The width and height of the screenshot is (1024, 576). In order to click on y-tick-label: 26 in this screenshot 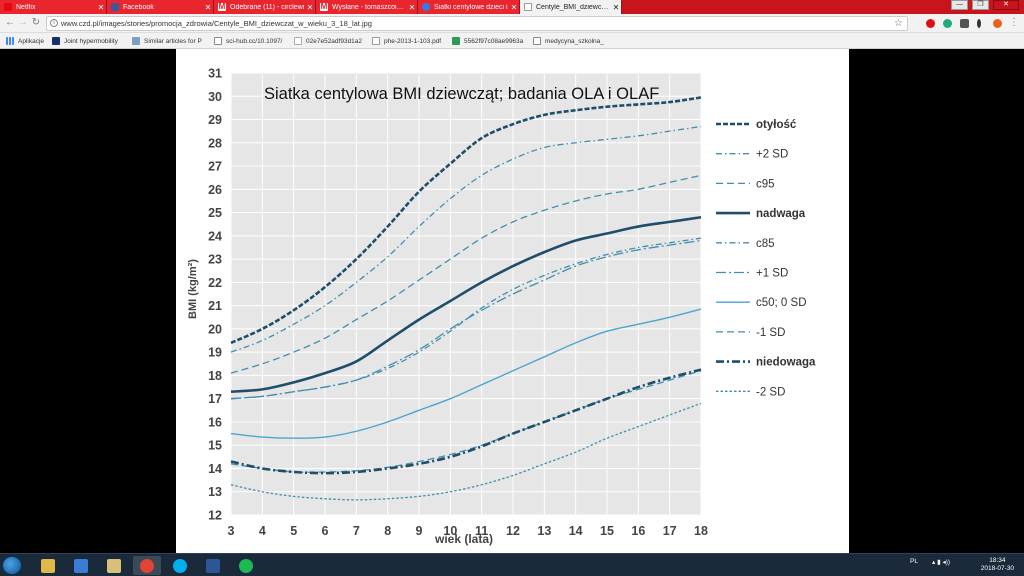, I will do `click(215, 190)`.